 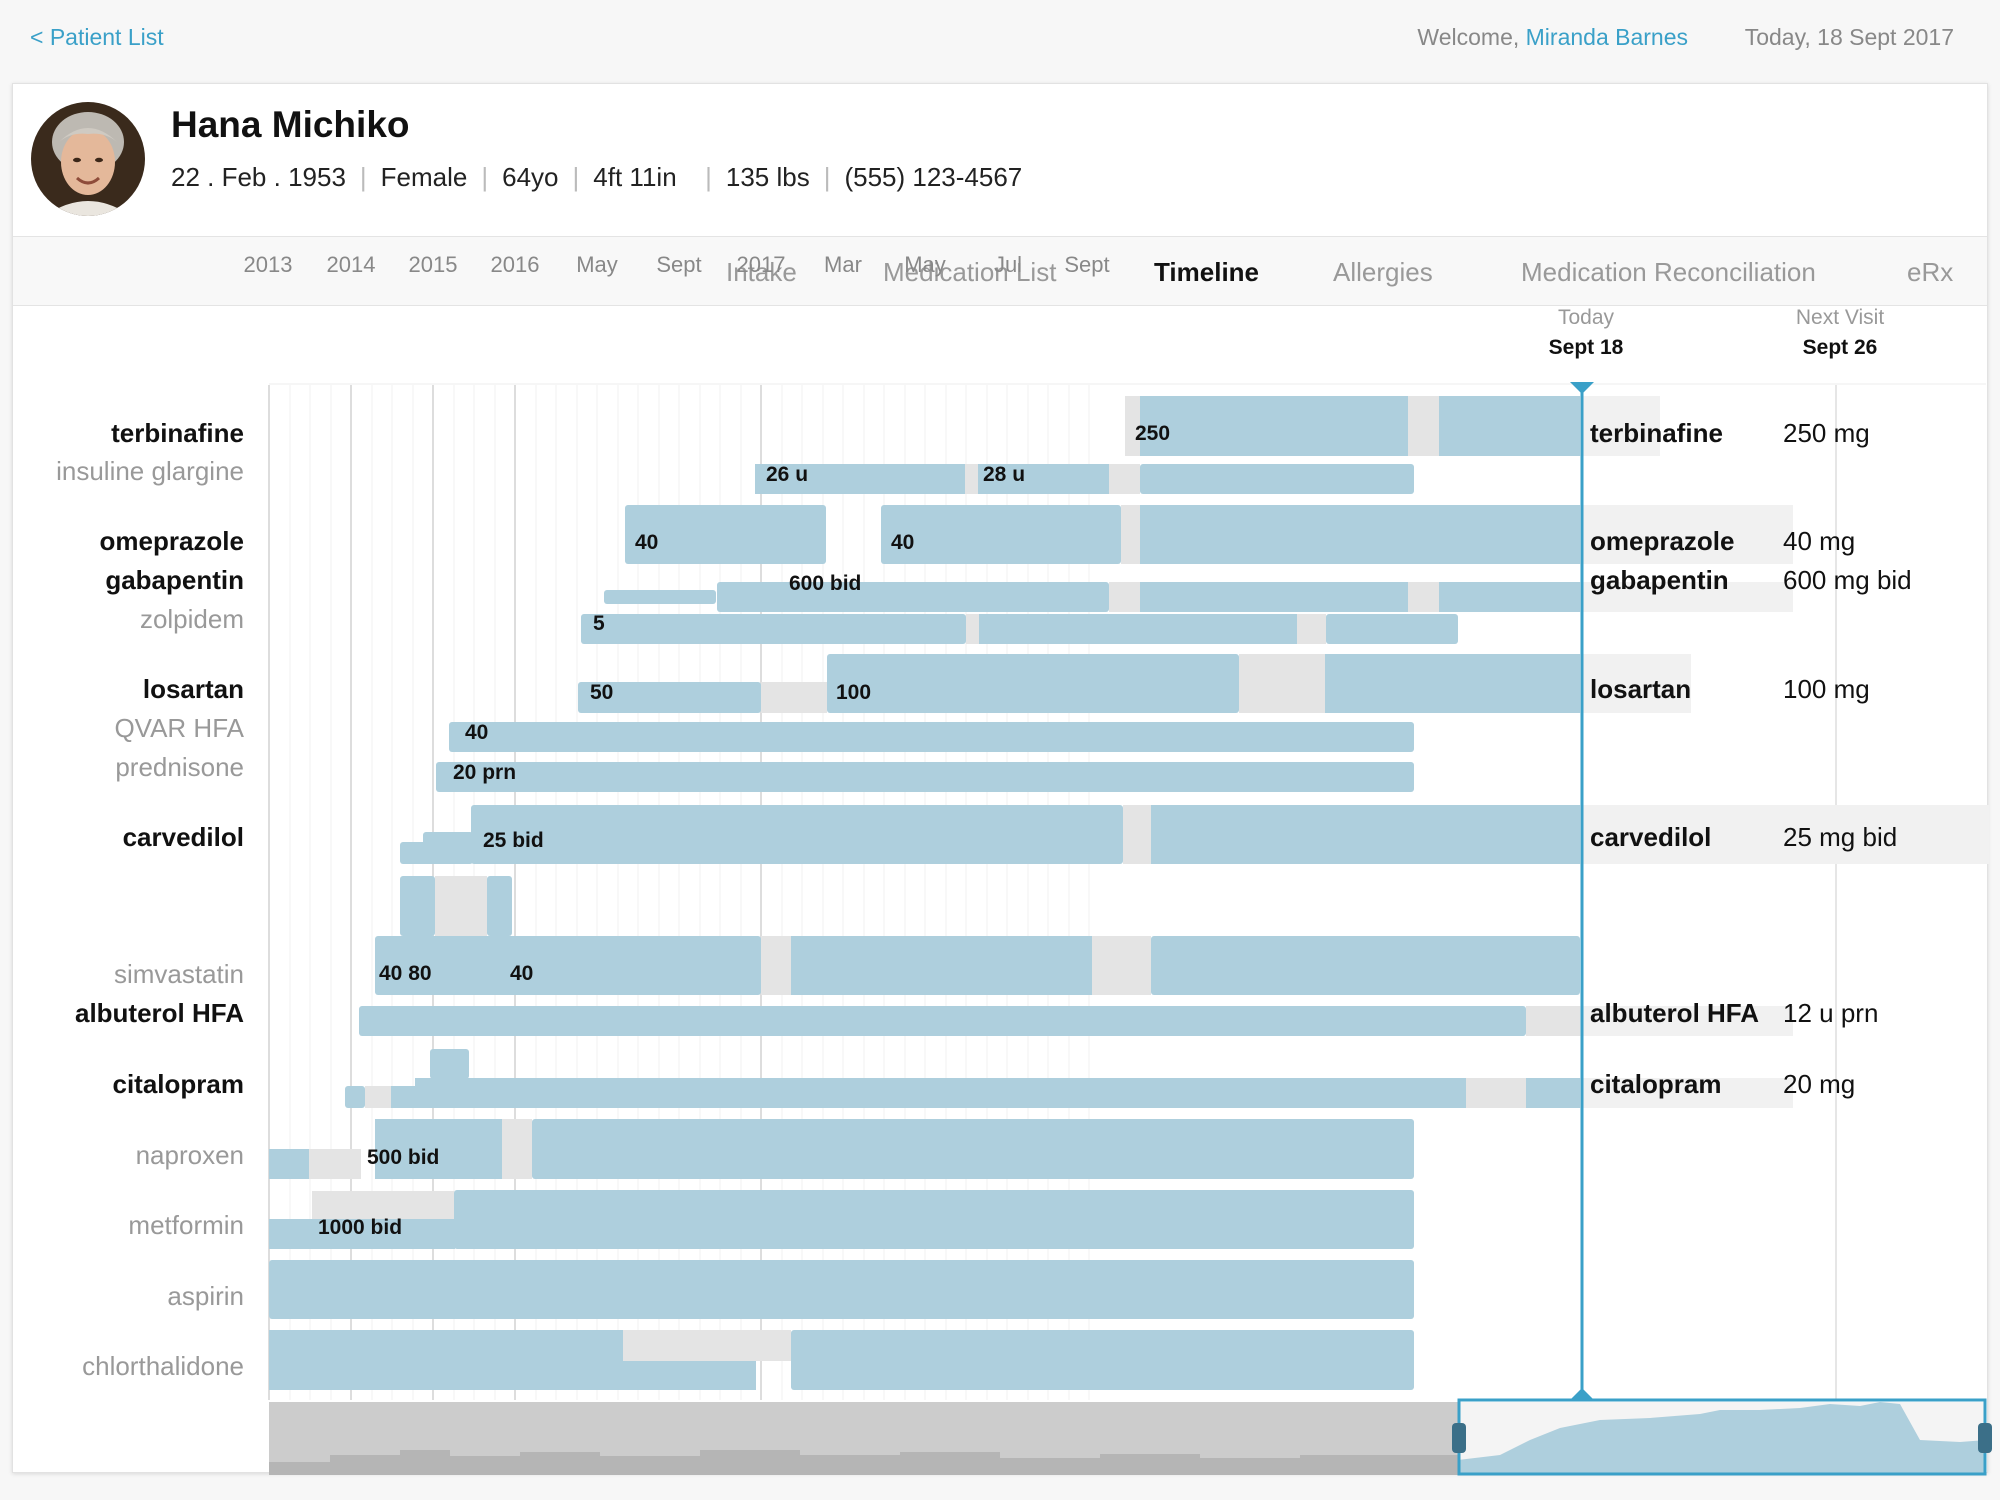 What do you see at coordinates (1641, 689) in the screenshot?
I see `current-med-losartan: losartan` at bounding box center [1641, 689].